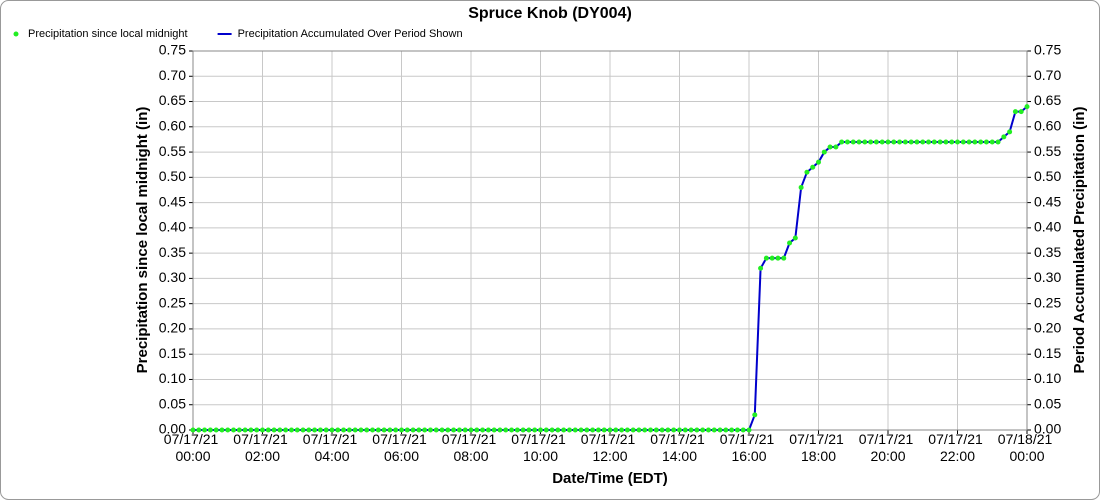 The height and width of the screenshot is (500, 1100). What do you see at coordinates (540, 447) in the screenshot?
I see `x-tick-label: 07/17/21 10:00` at bounding box center [540, 447].